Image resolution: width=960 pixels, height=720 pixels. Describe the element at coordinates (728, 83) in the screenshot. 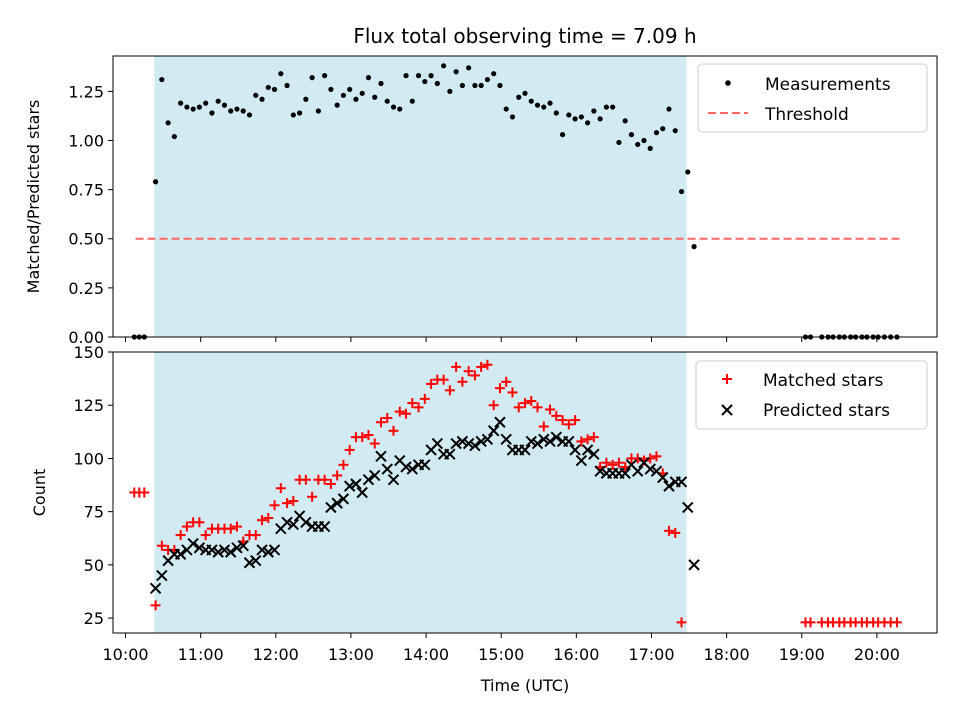

I see `legend-measurements-marker` at that location.